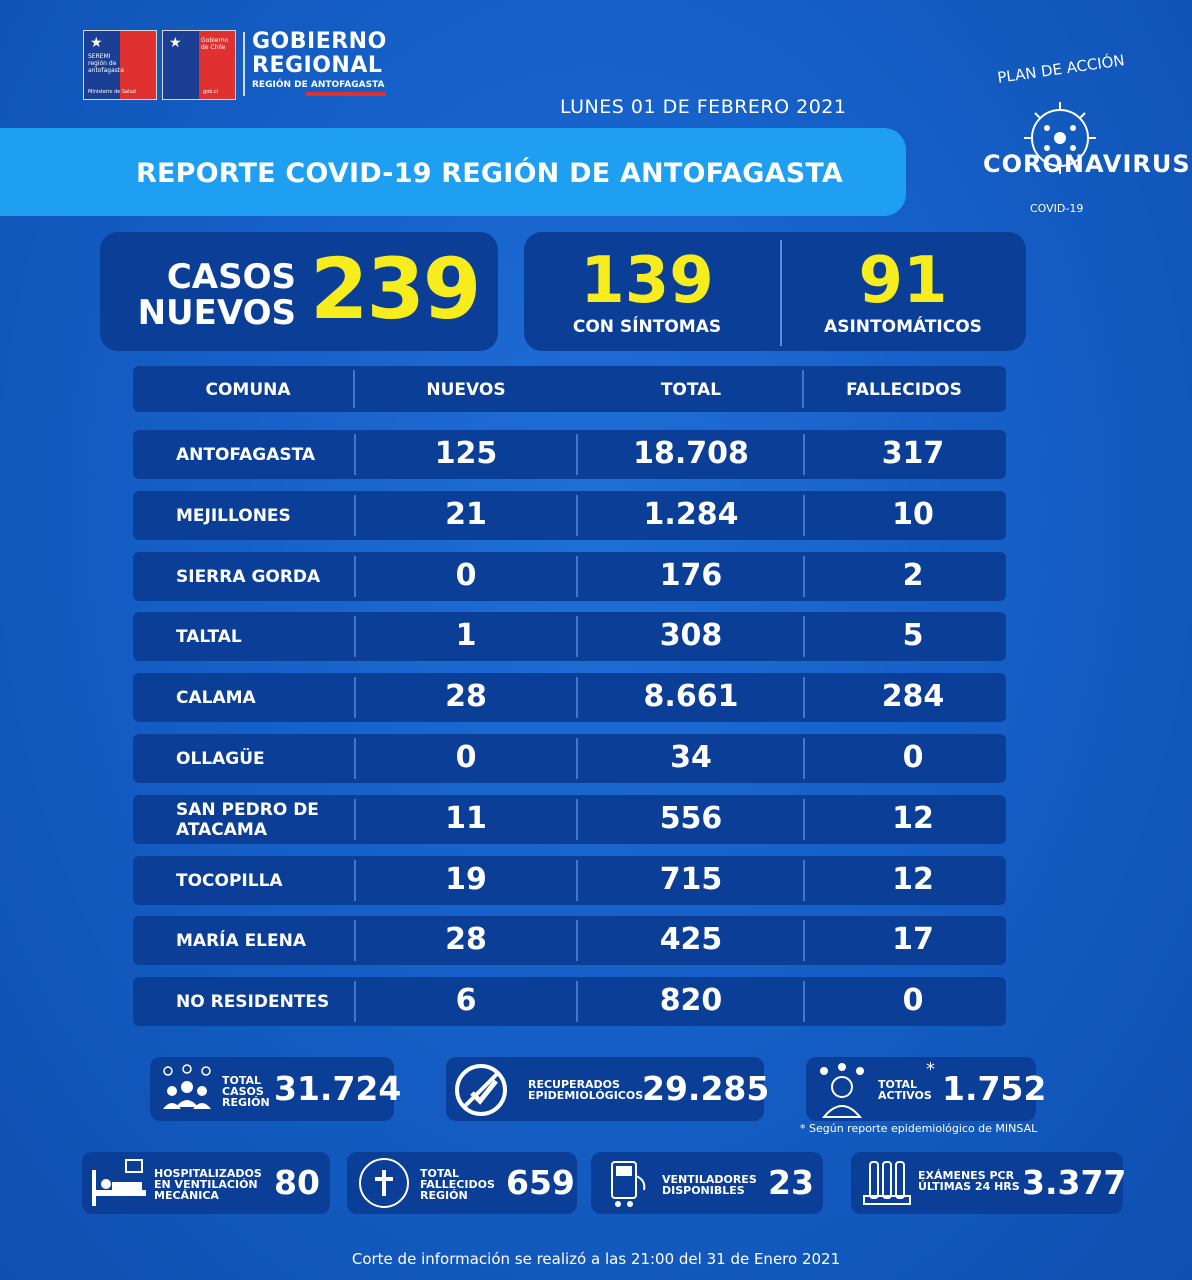  What do you see at coordinates (338, 1088) in the screenshot?
I see `total-casos-value: 31.724` at bounding box center [338, 1088].